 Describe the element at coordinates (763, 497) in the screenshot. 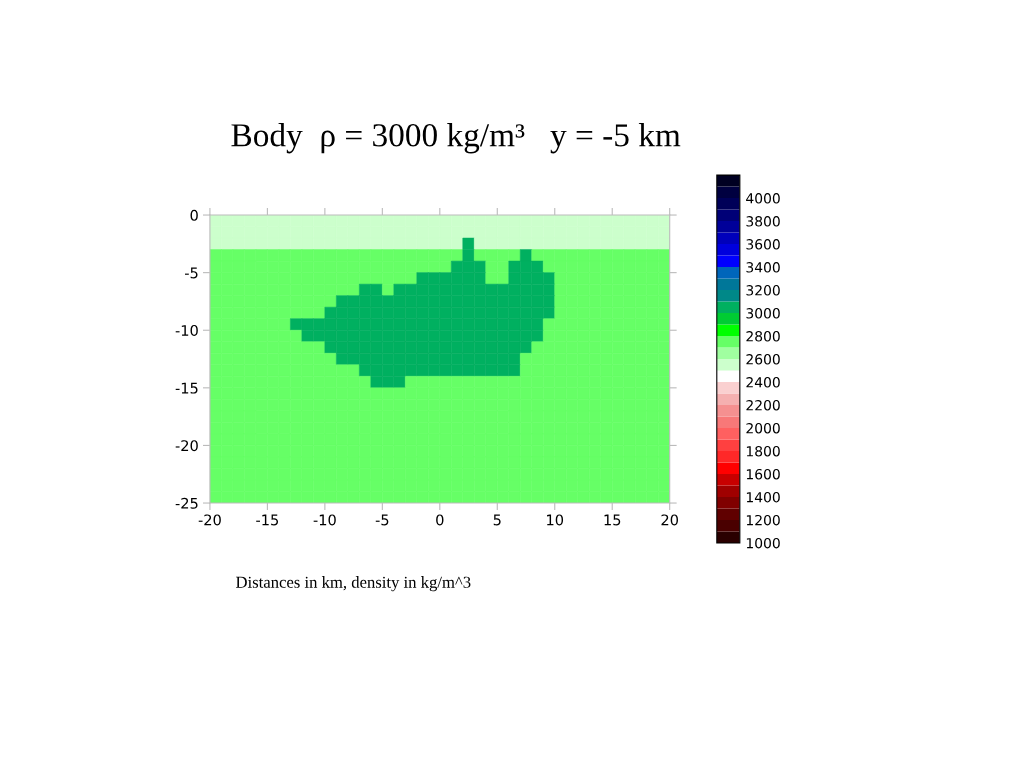

I see `color-bar-label: 1400` at that location.